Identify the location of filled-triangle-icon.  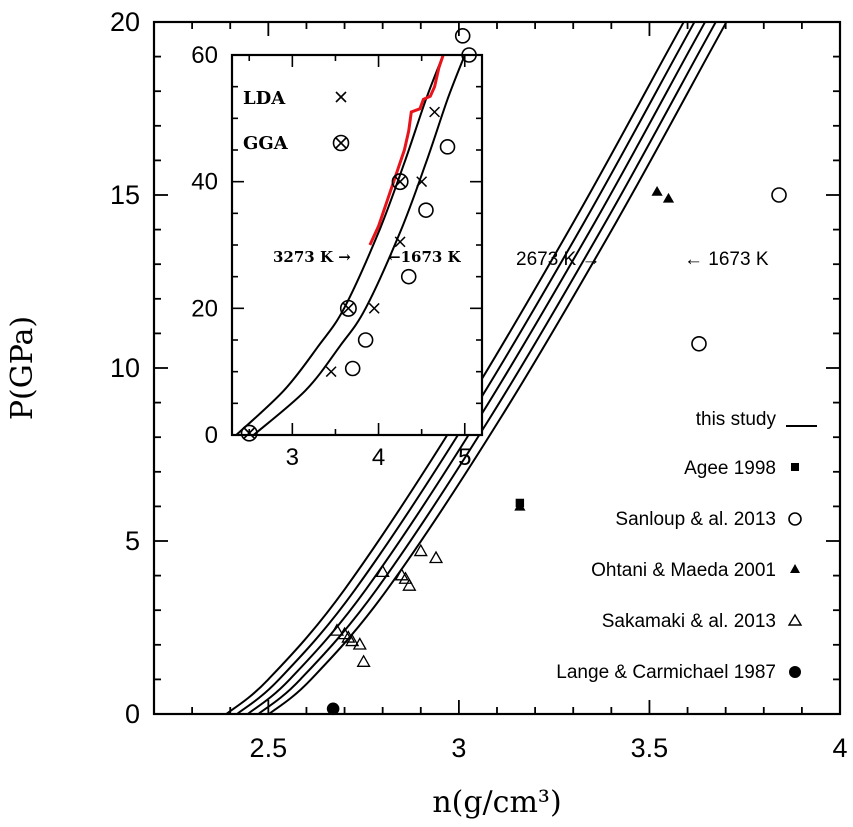
(795, 568).